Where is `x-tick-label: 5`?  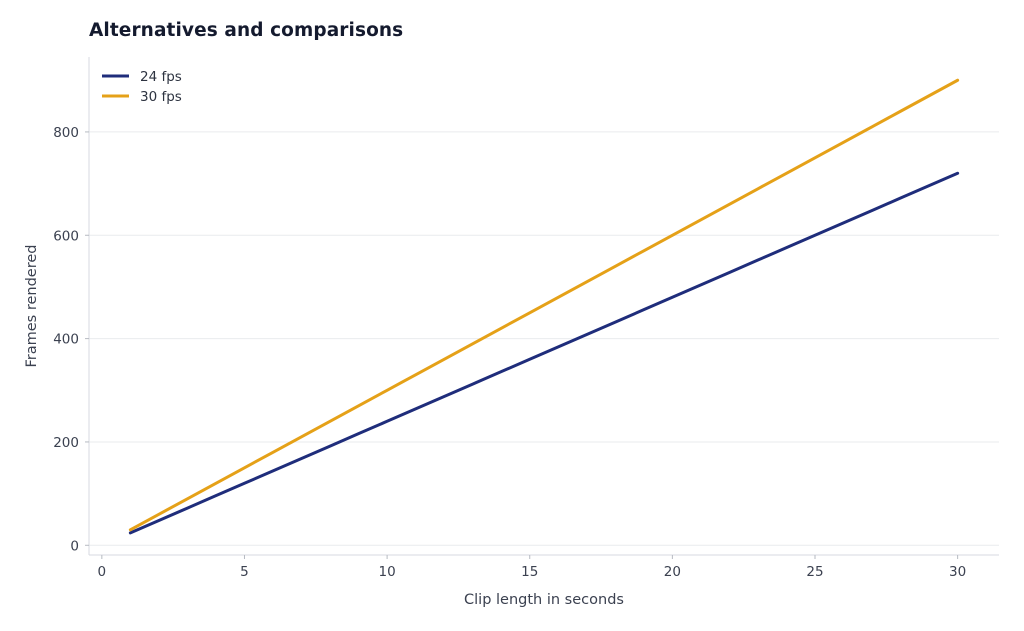
x-tick-label: 5 is located at coordinates (244, 572).